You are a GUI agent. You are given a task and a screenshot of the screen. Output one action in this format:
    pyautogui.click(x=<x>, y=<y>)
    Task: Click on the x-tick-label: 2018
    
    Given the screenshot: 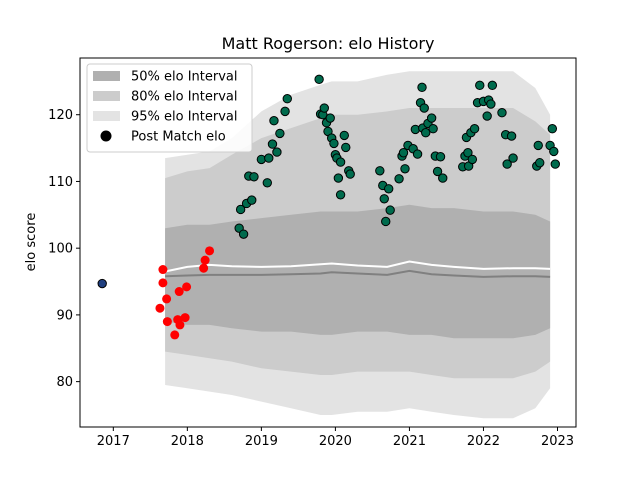 What is the action you would take?
    pyautogui.click(x=187, y=441)
    